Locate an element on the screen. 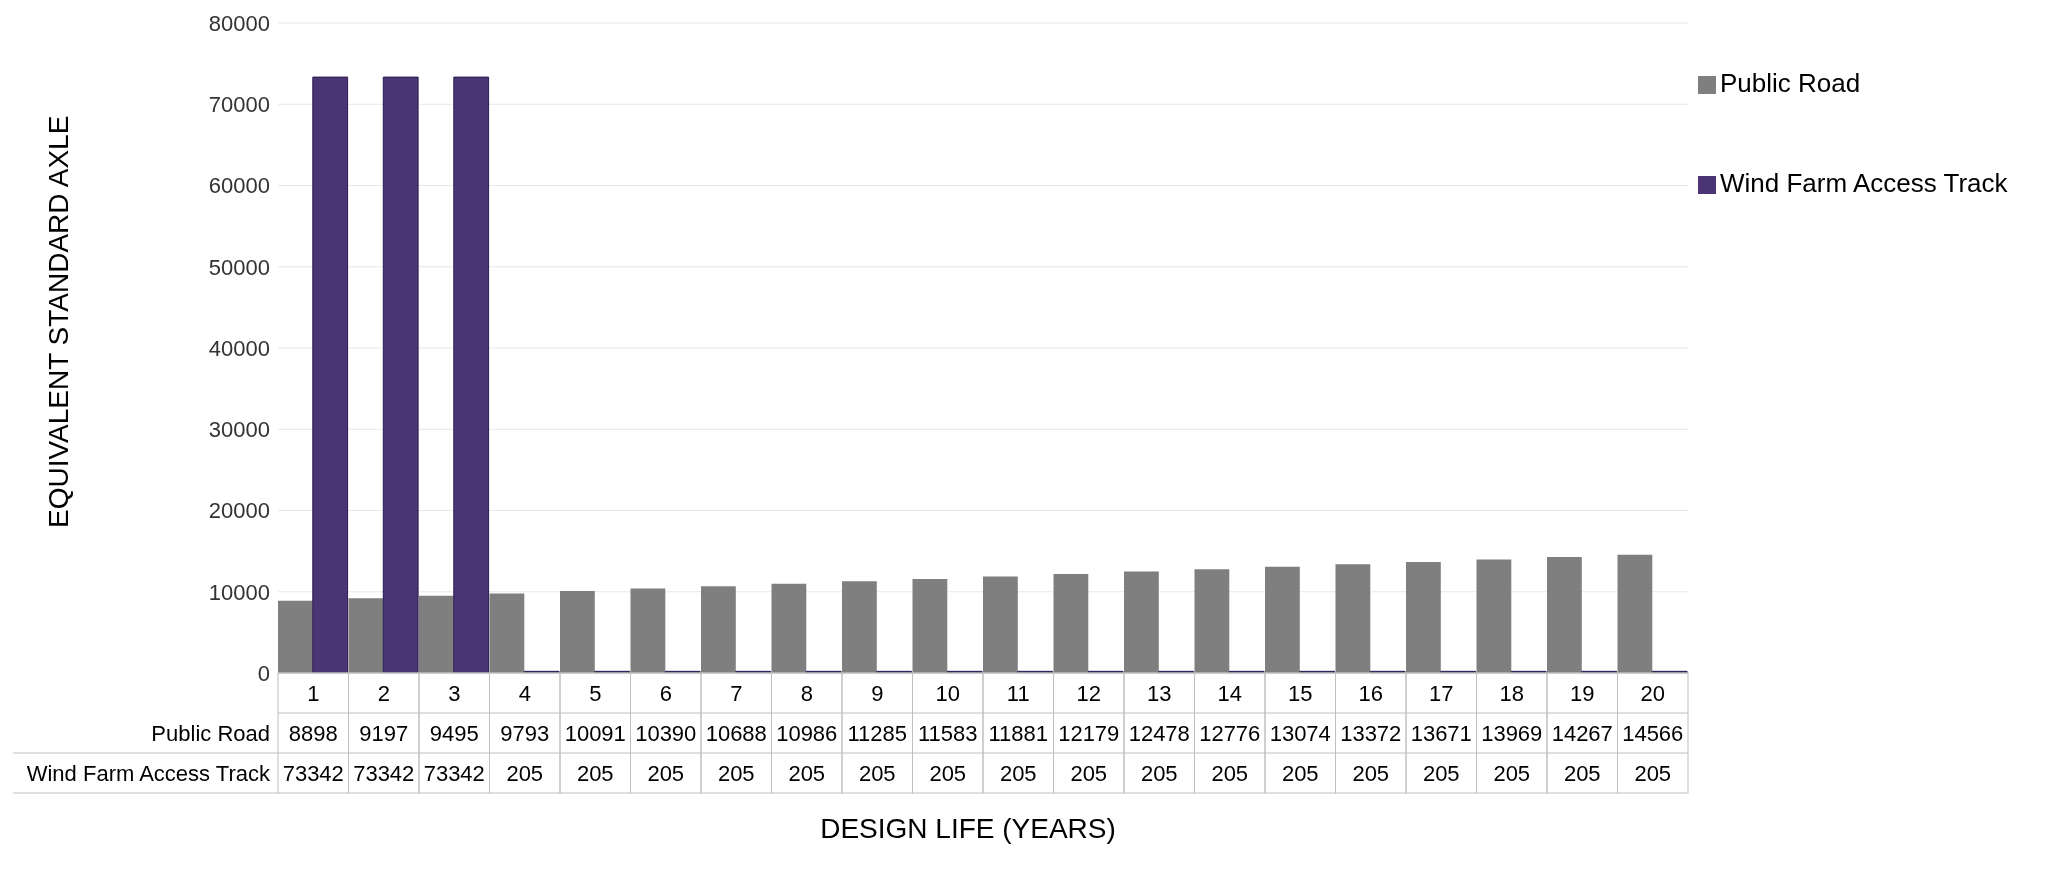 Image resolution: width=2055 pixels, height=895 pixels. x-tick-label: 12 is located at coordinates (1088, 693).